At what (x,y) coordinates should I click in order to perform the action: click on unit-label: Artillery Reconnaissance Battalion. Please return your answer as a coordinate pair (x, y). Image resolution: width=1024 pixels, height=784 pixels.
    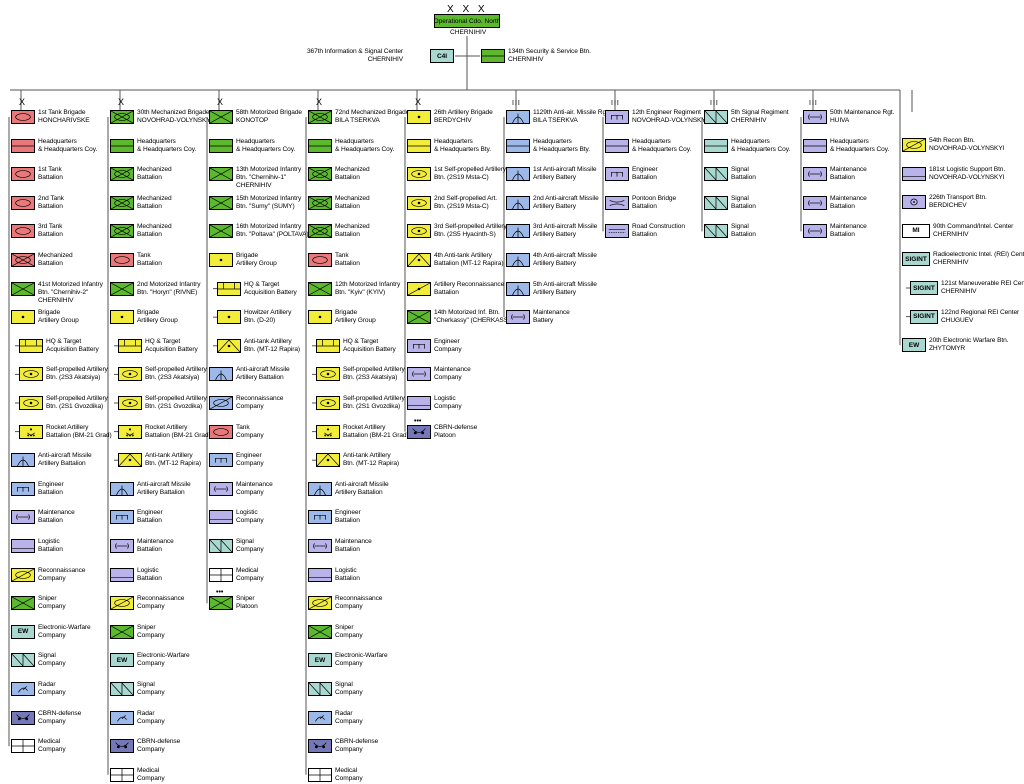
    Looking at the image, I should click on (469, 289).